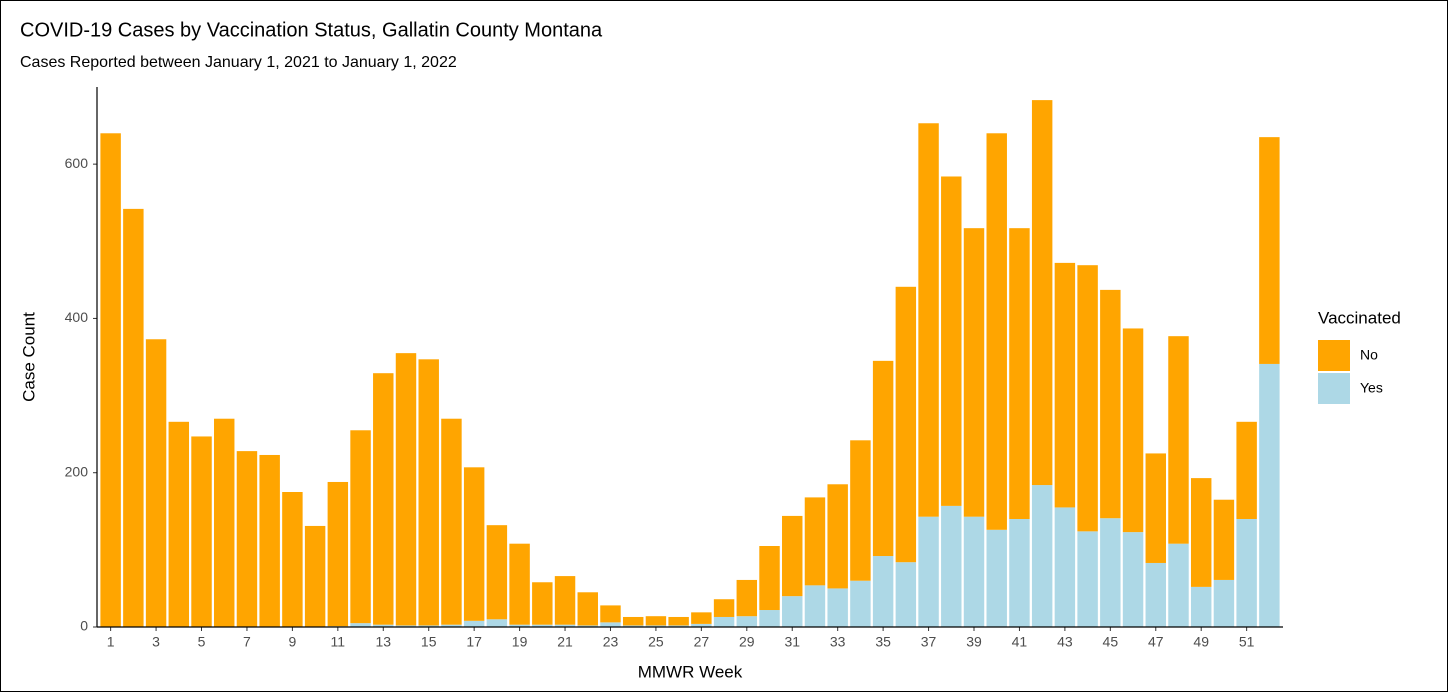 The image size is (1448, 692). What do you see at coordinates (1020, 642) in the screenshot?
I see `x-tick-label: 41` at bounding box center [1020, 642].